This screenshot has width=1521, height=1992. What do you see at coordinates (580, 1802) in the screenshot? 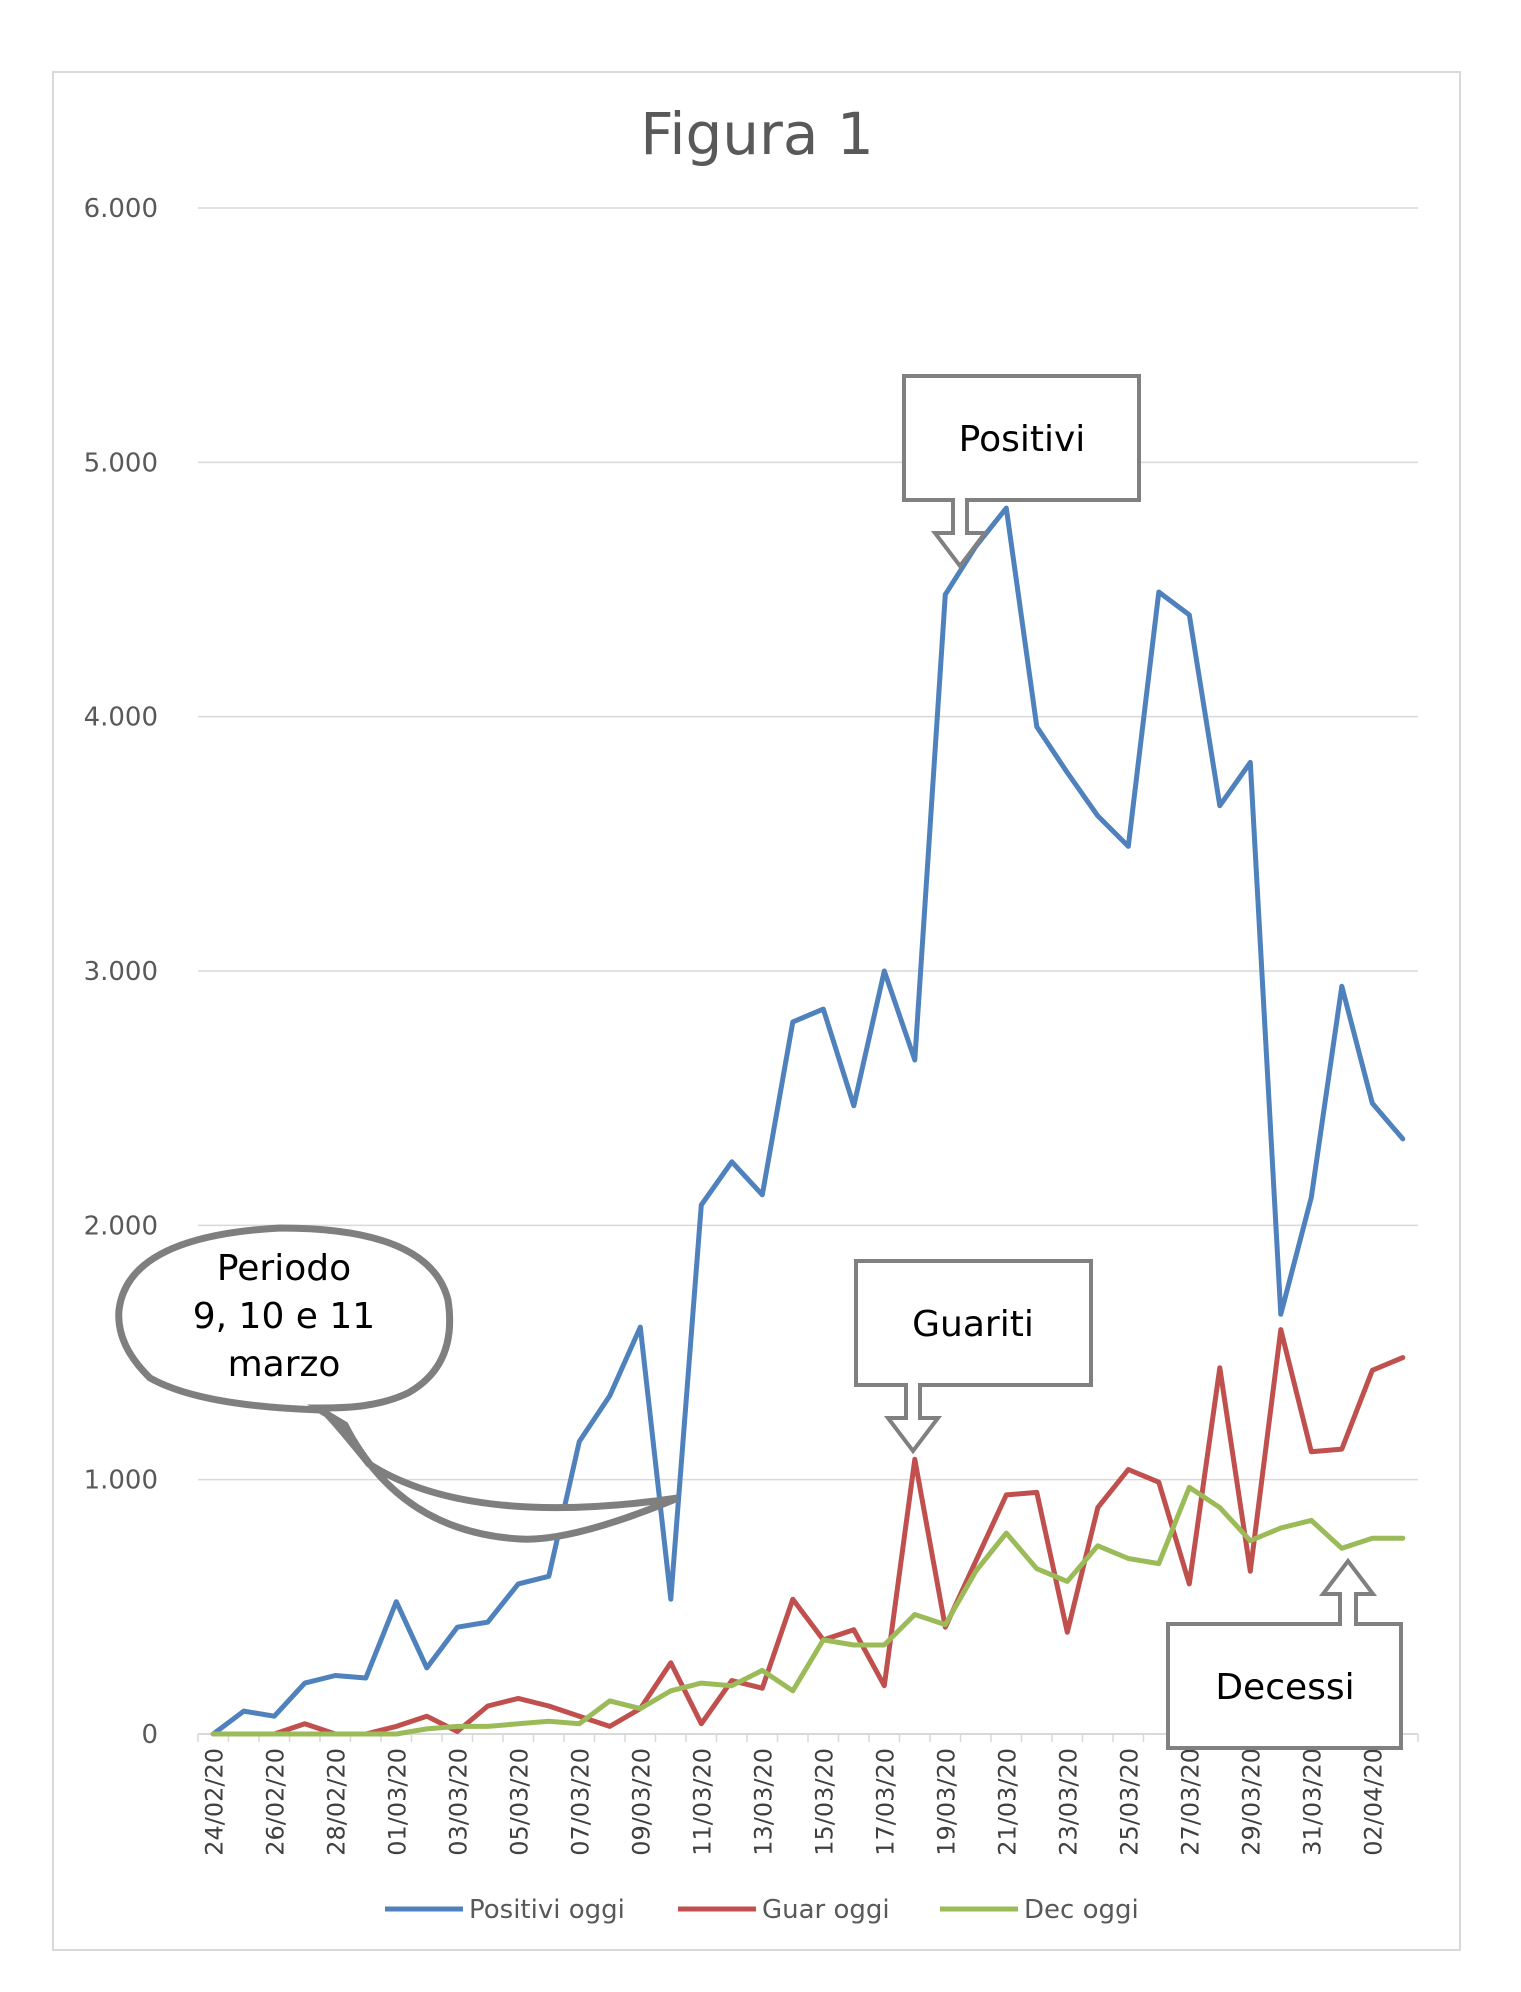
I see `x-tick-label: 07/03/20` at bounding box center [580, 1802].